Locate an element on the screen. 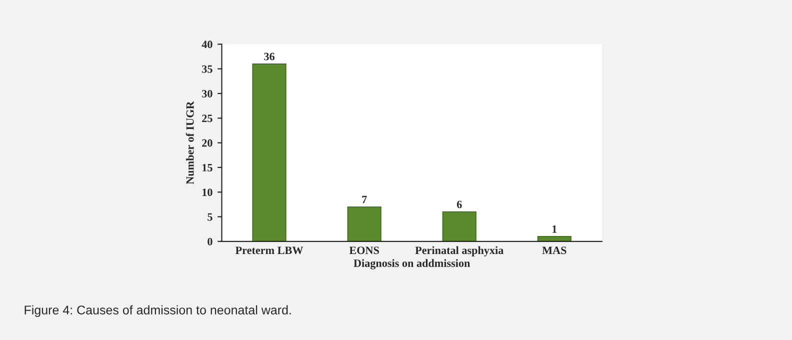 The image size is (792, 340). x-tick-label: MAS is located at coordinates (554, 250).